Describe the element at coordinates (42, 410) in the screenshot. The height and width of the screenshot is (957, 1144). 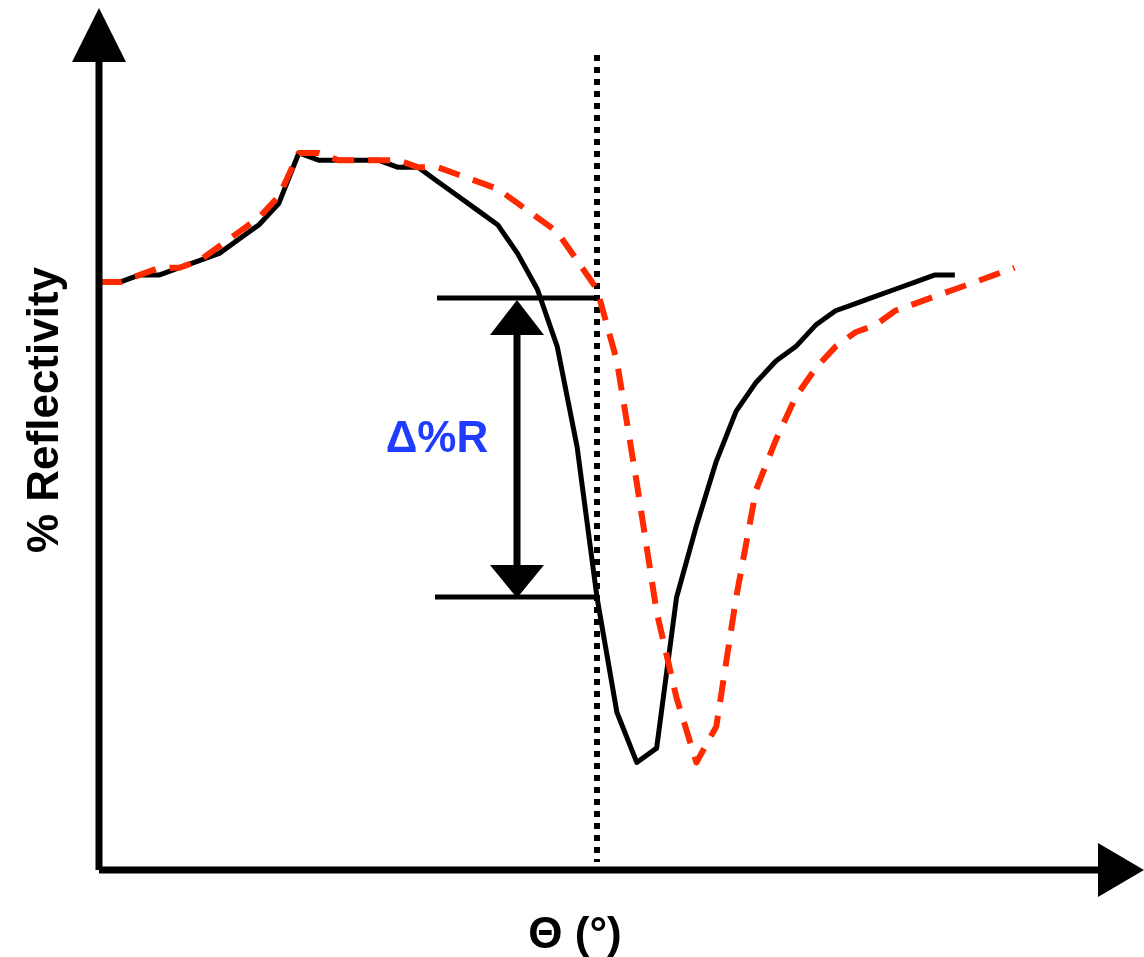
I see `y-axis-title: % Reflectivity` at that location.